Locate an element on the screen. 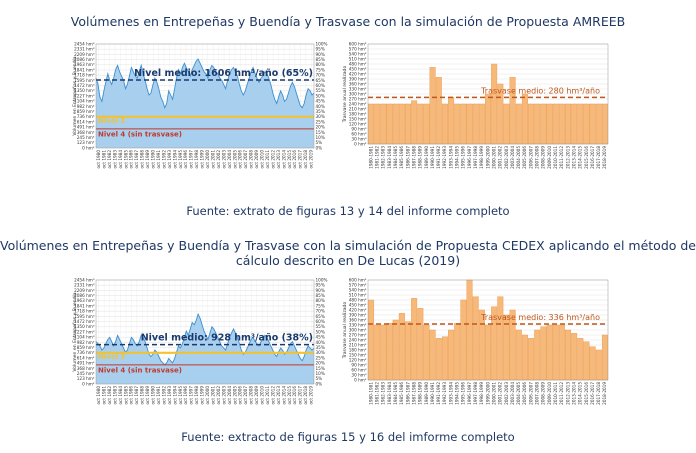 The height and width of the screenshot is (453, 696). x-tick-label: oct 1982 is located at coordinates (109, 159).